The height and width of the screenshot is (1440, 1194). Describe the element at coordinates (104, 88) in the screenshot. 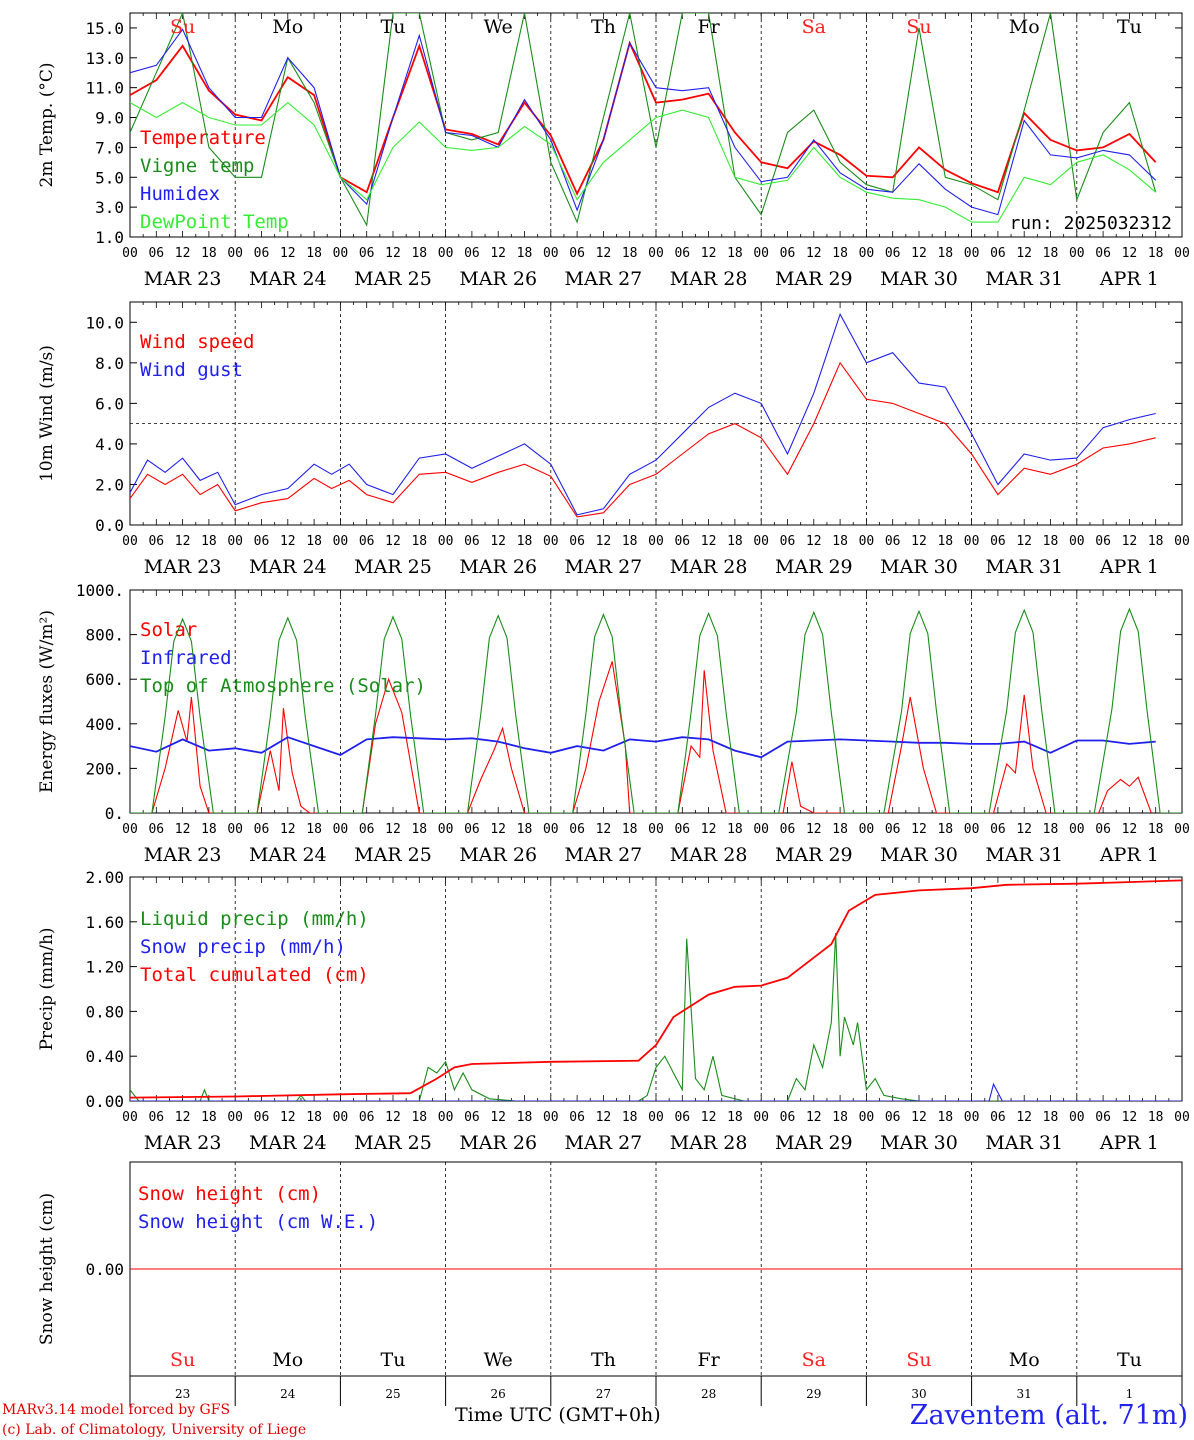

I see `y-tick-label: 11.0` at that location.